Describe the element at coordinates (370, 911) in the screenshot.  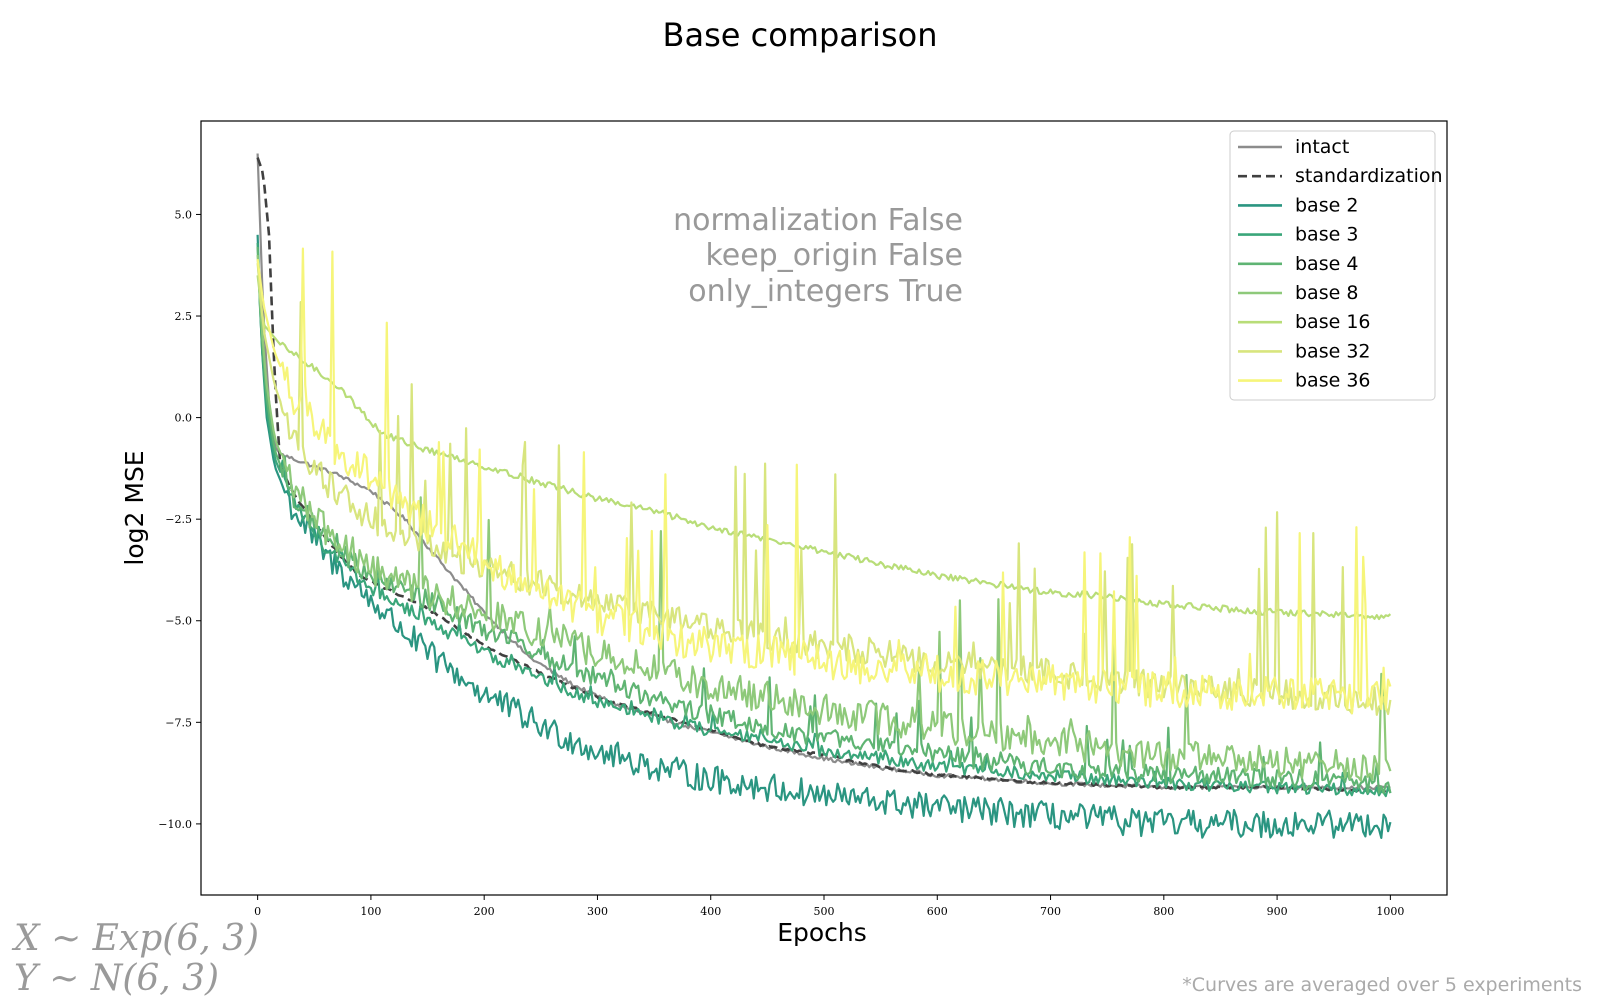
I see `x-tick-label: 100` at that location.